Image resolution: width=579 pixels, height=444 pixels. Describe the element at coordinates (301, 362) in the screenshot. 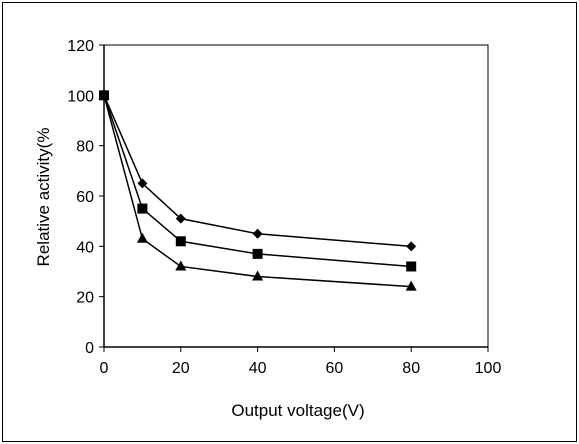

I see `x-axis-ticks: 0 20 40 60 80 100` at that location.